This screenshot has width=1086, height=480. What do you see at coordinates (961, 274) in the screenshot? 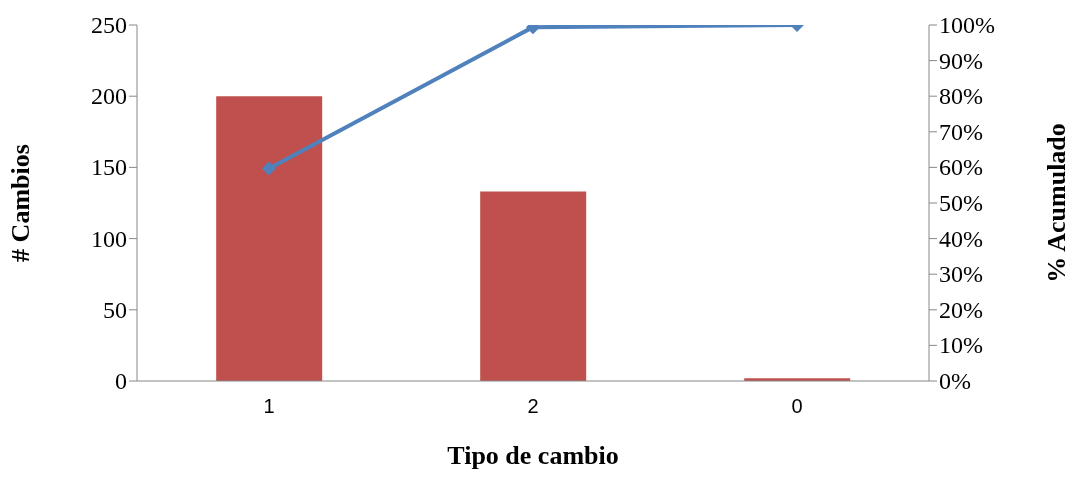
I see `y2-tick-label: 30%` at bounding box center [961, 274].